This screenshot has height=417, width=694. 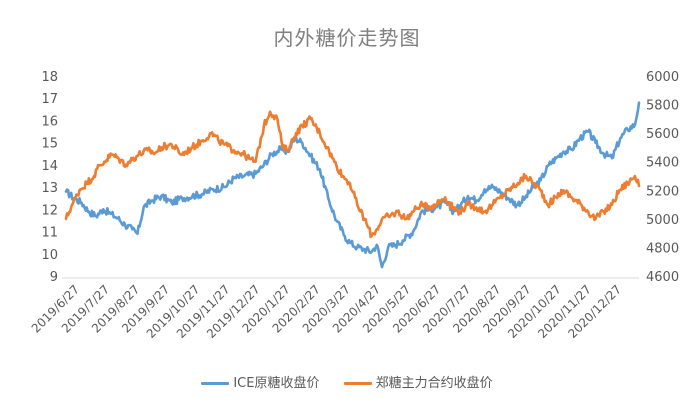 I want to click on right-axis-ticks: 4600 4800 5000 5200 5400 5600 5800 6000, so click(x=662, y=177).